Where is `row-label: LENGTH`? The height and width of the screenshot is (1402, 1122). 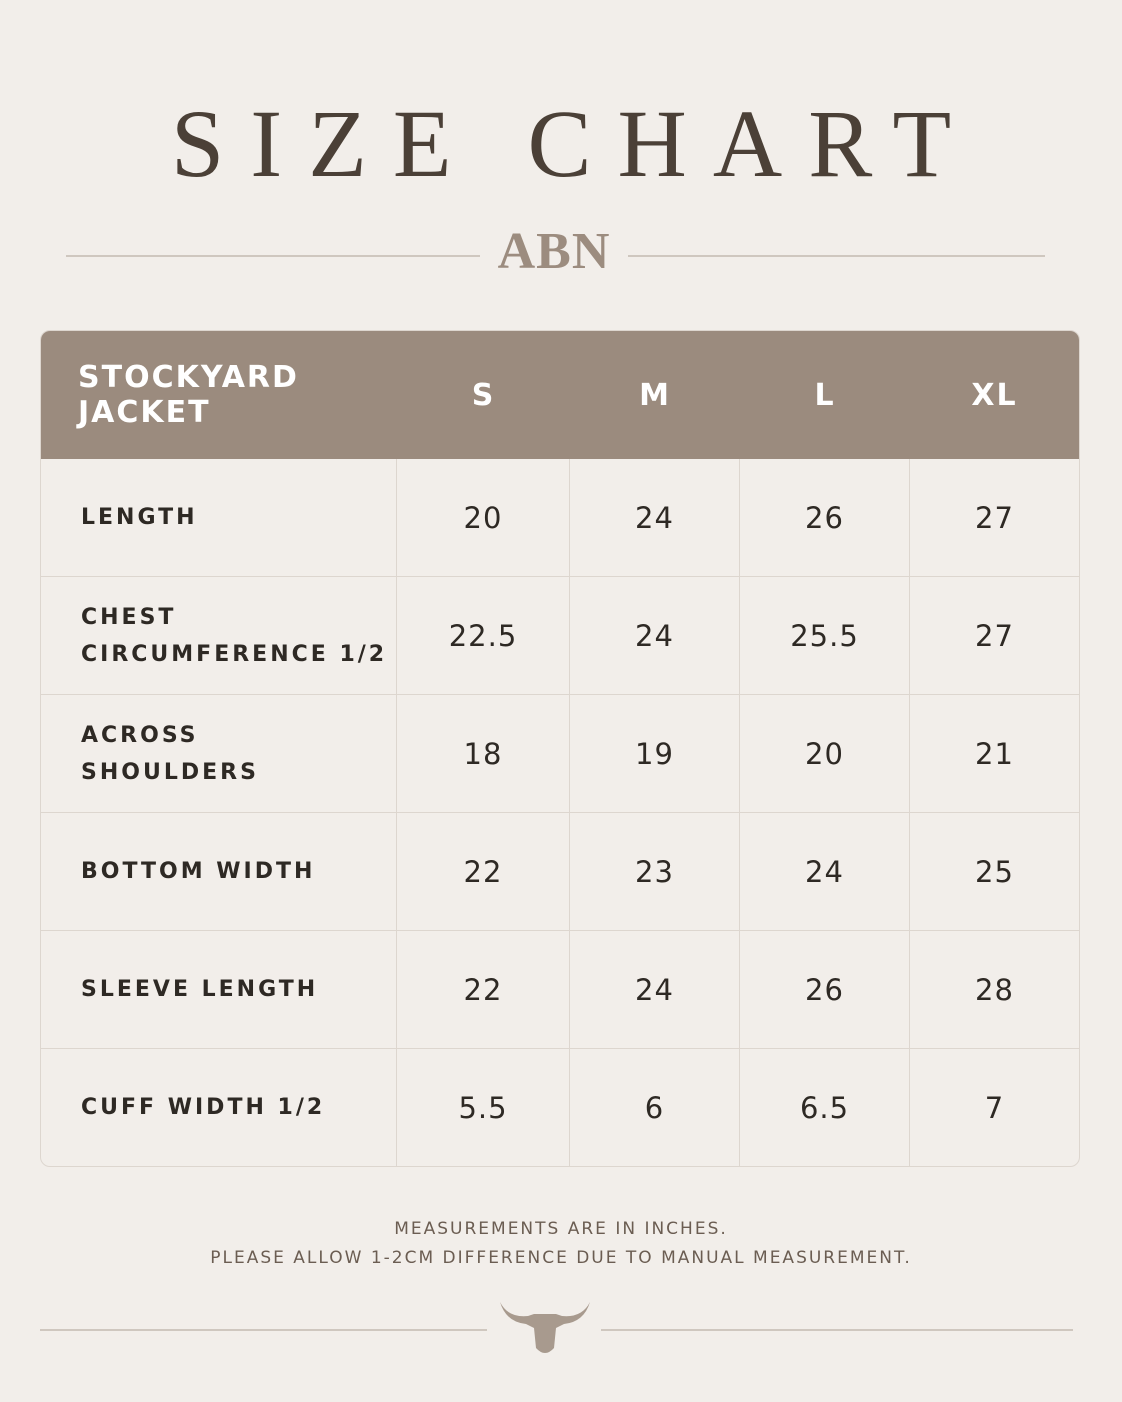 row-label: LENGTH is located at coordinates (219, 518).